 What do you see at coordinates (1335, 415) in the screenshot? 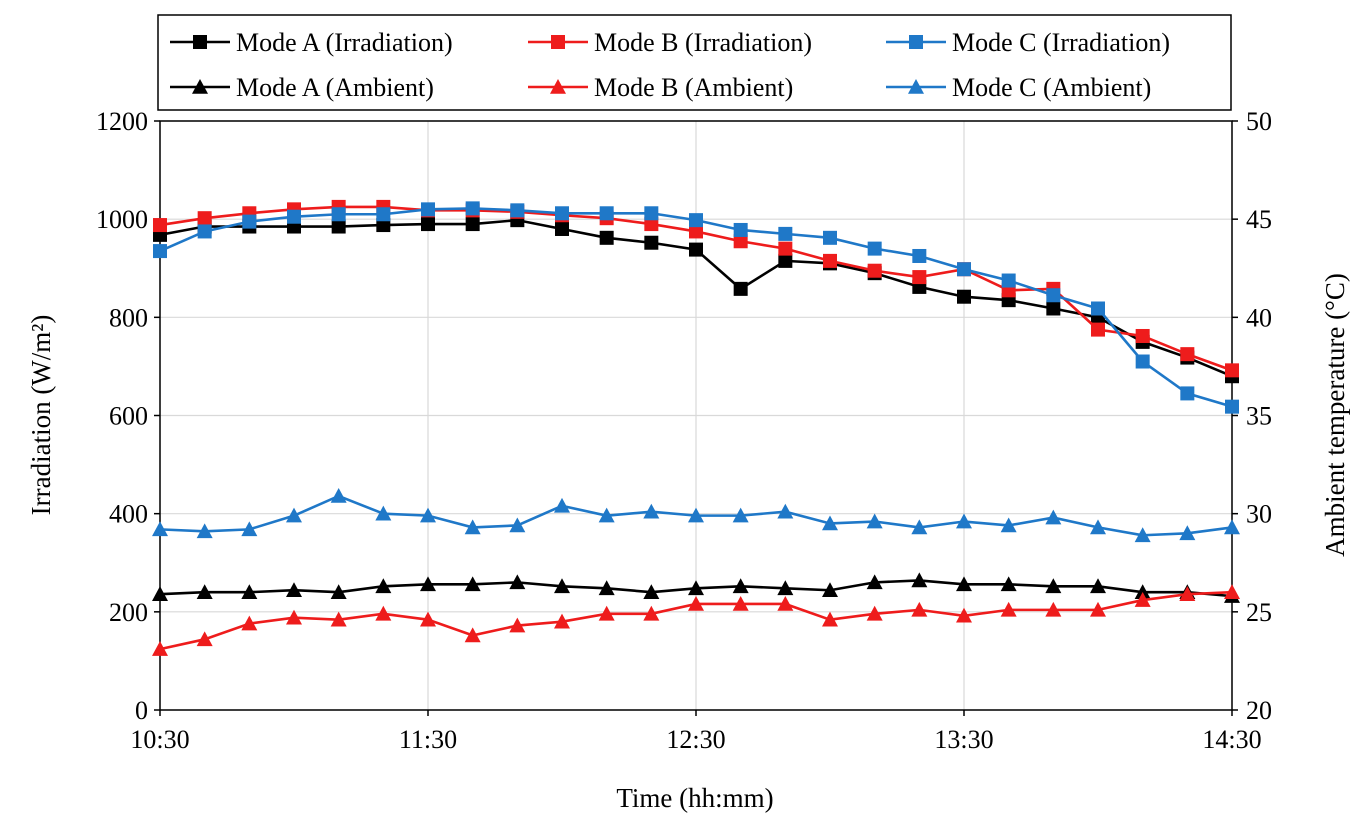
I see `y-axis-right-title: Ambient temperature (°C)` at bounding box center [1335, 415].